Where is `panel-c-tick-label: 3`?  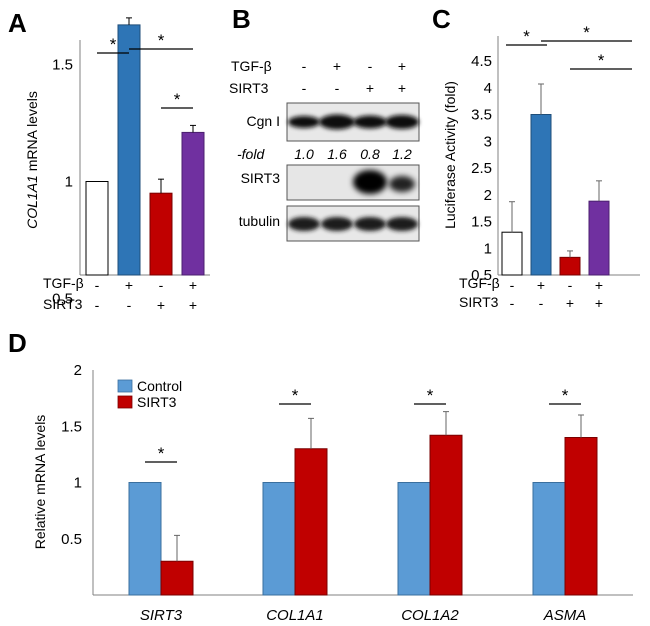 panel-c-tick-label: 3 is located at coordinates (488, 141).